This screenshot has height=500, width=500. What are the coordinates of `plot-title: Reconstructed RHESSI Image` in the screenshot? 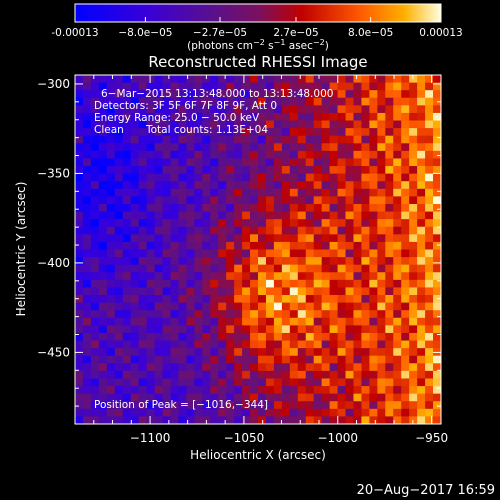 It's located at (257, 62).